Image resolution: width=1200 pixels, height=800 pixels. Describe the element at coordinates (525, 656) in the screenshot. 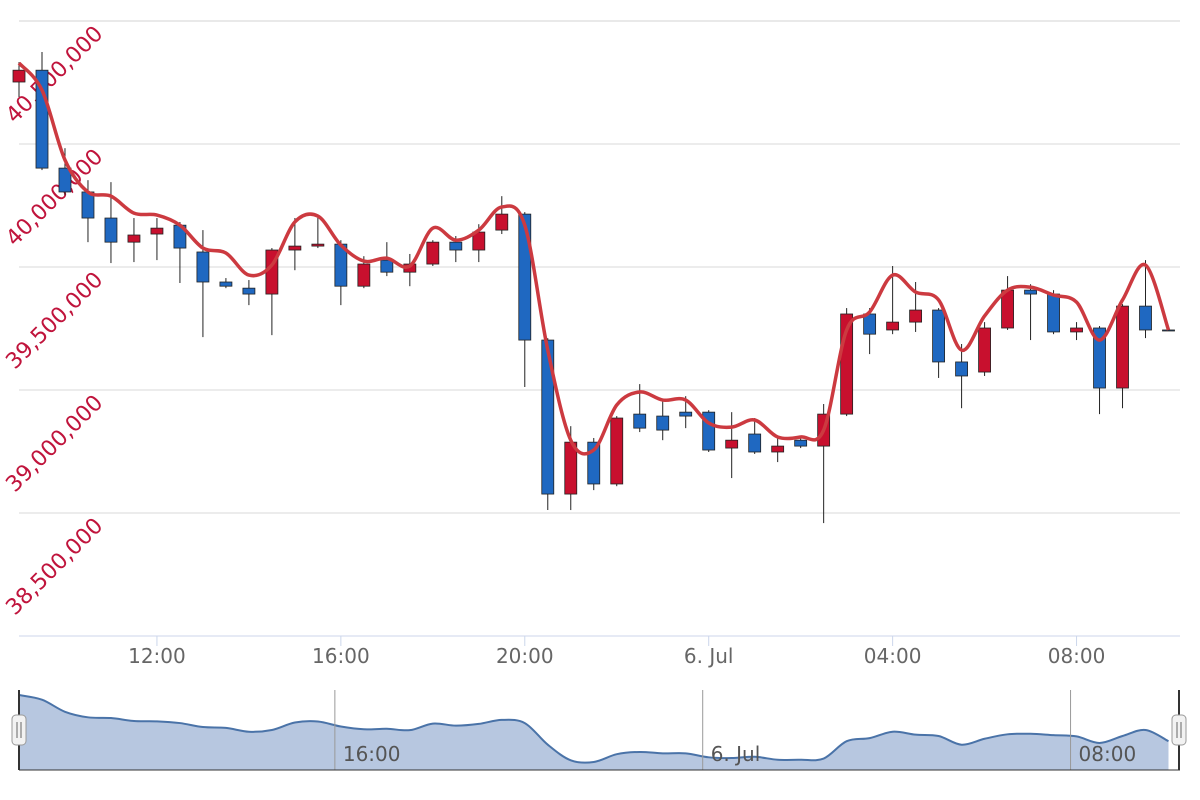

I see `x-tick-label: 20:00` at that location.